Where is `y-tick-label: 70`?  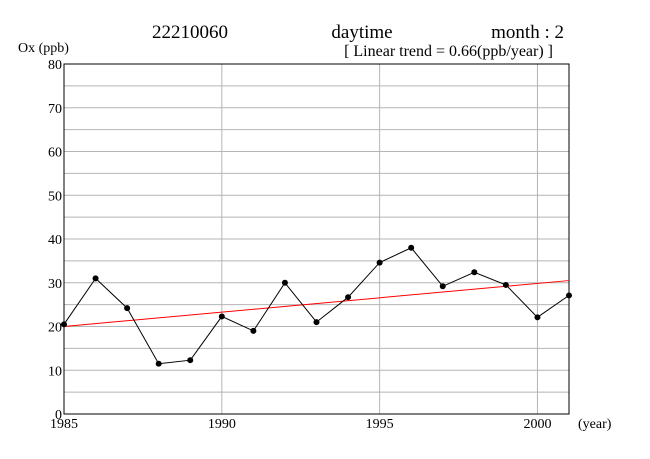
y-tick-label: 70 is located at coordinates (55, 109).